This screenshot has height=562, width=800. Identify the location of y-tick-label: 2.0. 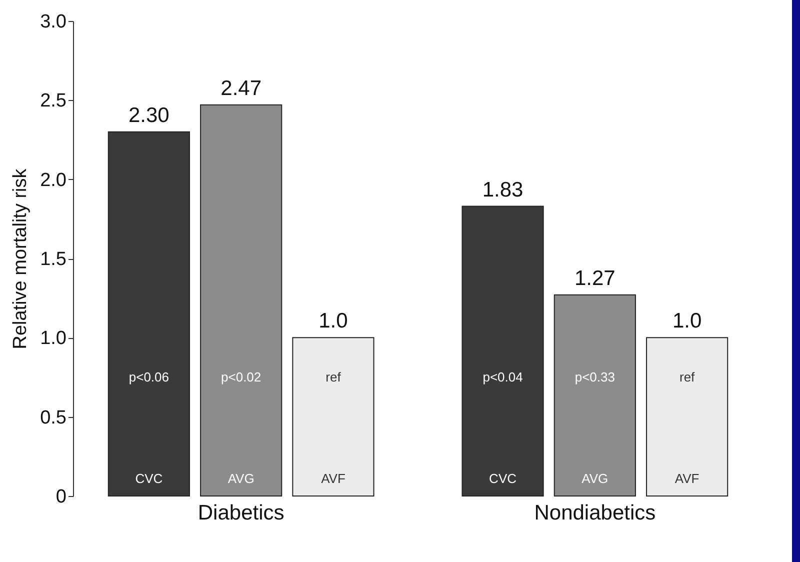
(53, 180).